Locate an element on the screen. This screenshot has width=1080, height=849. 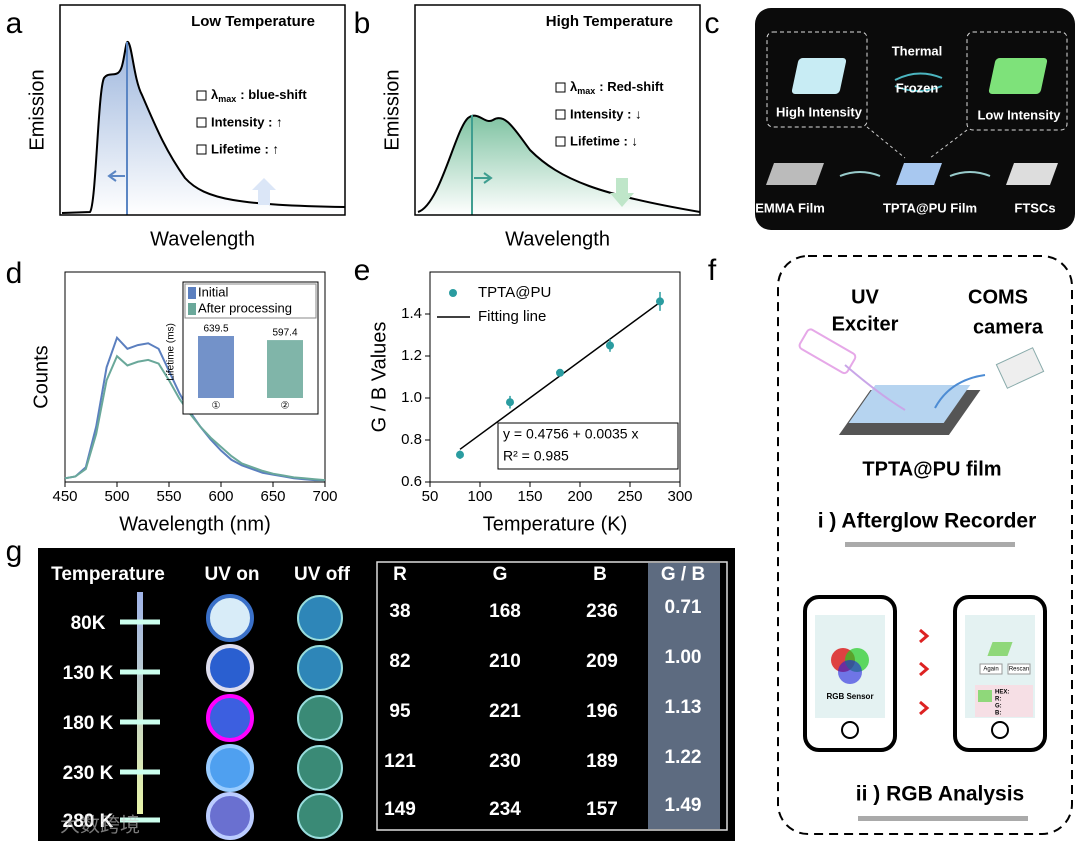
curve is located at coordinates (559, 163).